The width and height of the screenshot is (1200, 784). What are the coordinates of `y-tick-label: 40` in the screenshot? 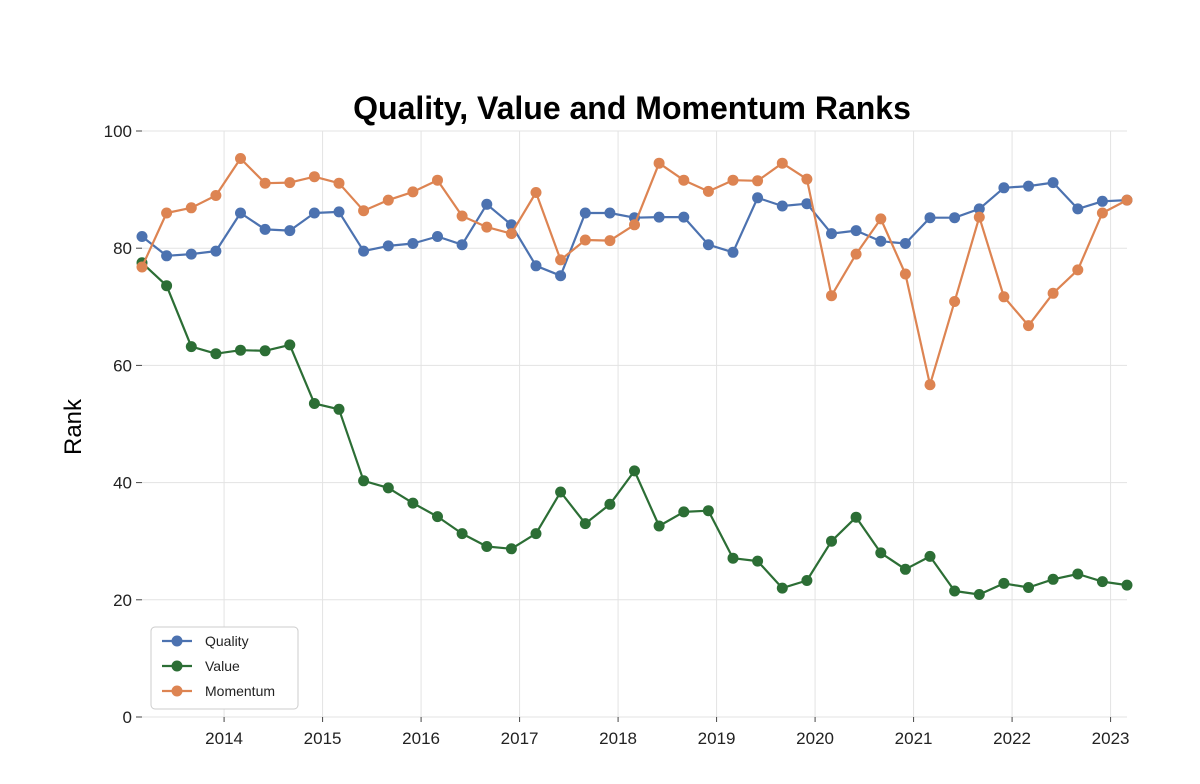 It's located at (122, 483).